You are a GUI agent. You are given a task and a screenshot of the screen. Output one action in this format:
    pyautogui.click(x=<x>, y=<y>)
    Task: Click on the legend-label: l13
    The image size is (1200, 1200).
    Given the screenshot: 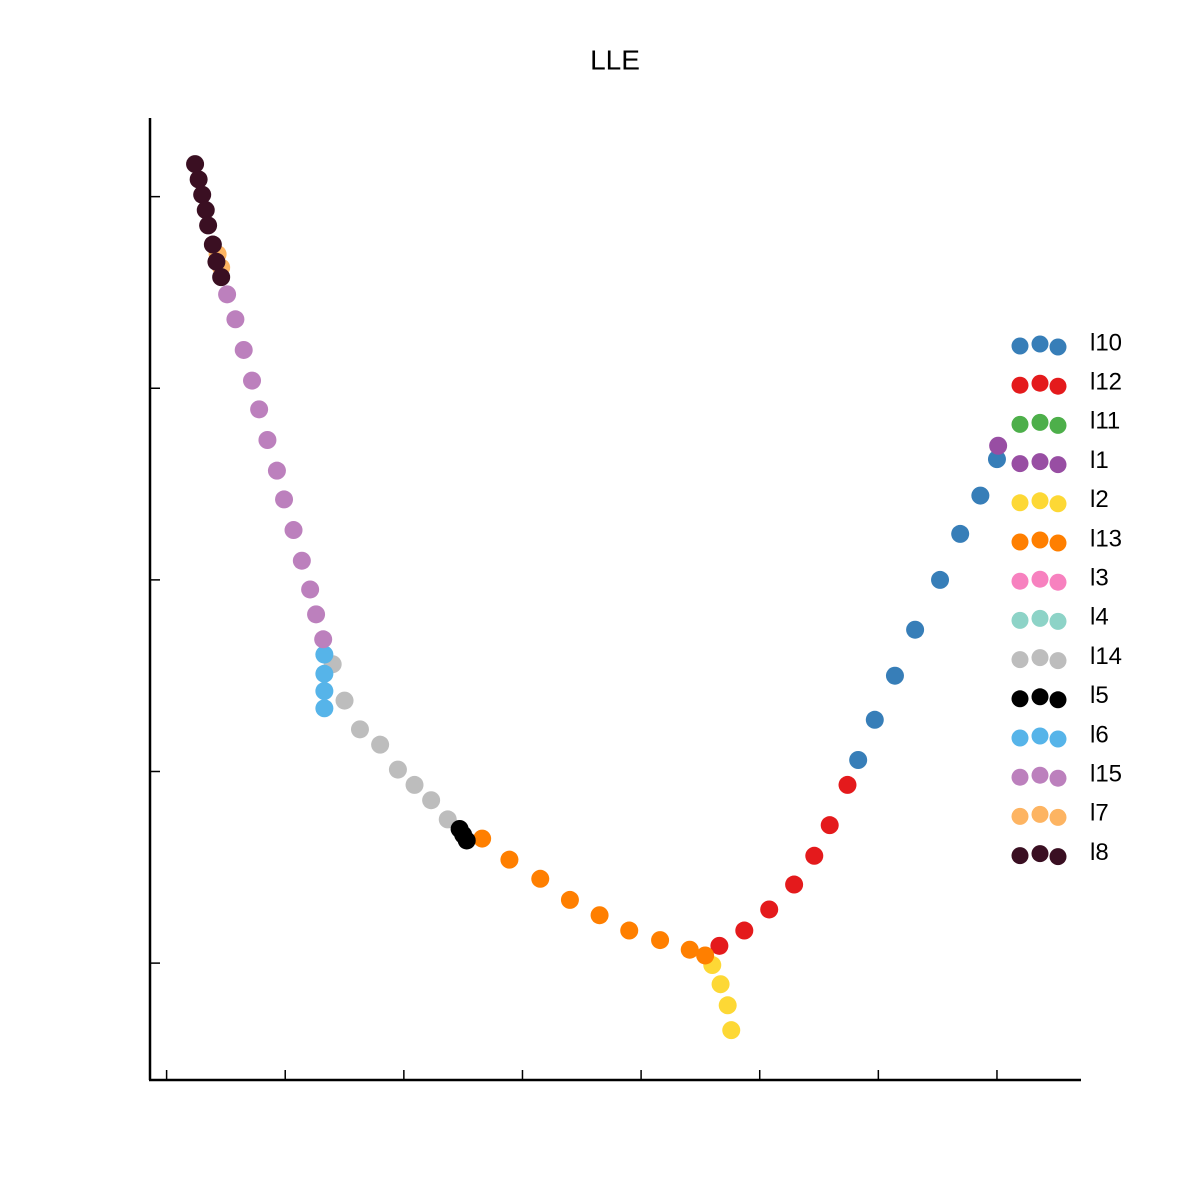 What is the action you would take?
    pyautogui.click(x=1106, y=538)
    